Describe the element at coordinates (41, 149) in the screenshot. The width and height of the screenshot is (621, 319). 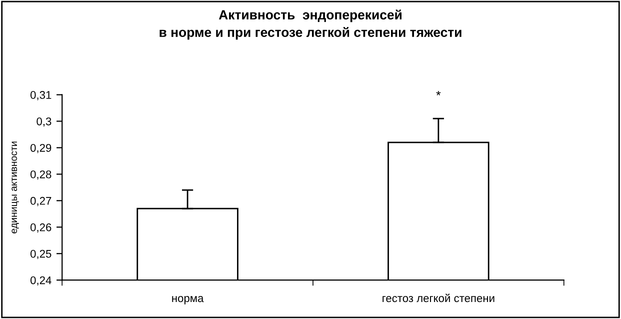
I see `y-tick-label: 0,29` at that location.